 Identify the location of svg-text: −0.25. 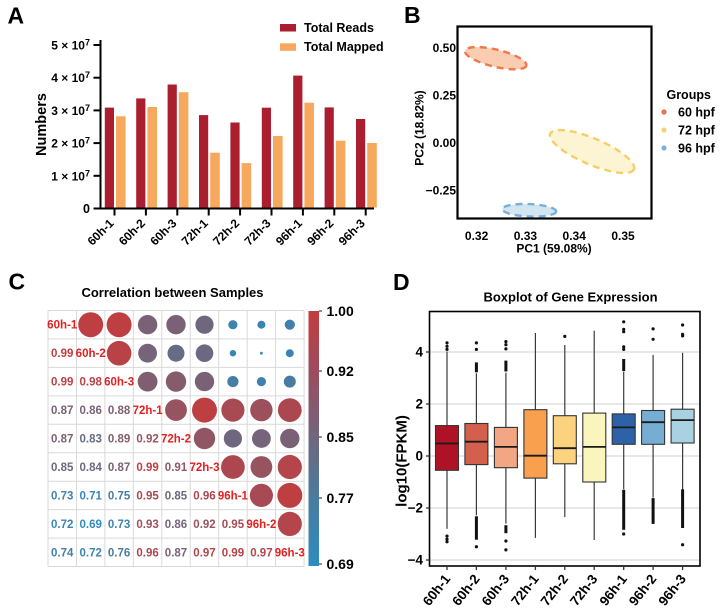
(441, 191).